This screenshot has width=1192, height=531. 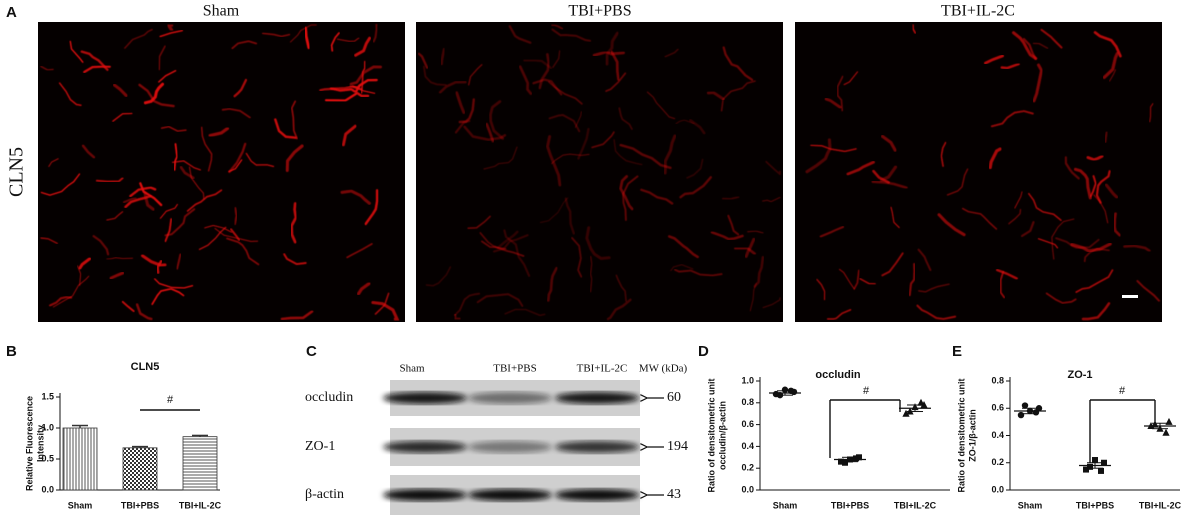 What do you see at coordinates (145, 367) in the screenshot?
I see `chart-title: CLN5` at bounding box center [145, 367].